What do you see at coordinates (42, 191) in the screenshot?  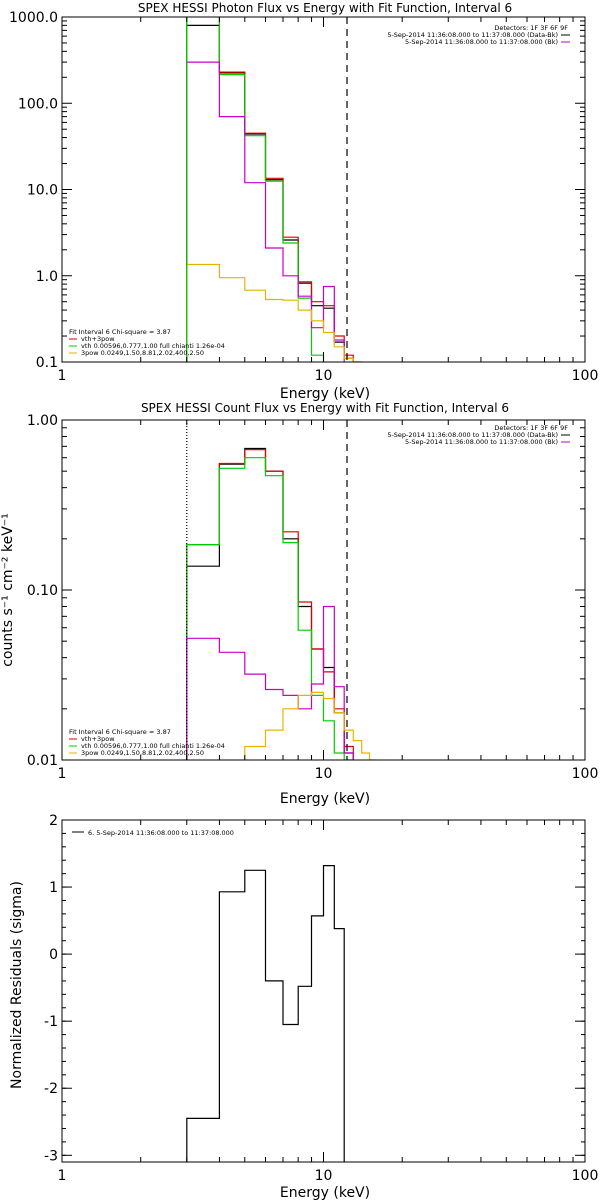 I see `y-tick-label: 10.0` at bounding box center [42, 191].